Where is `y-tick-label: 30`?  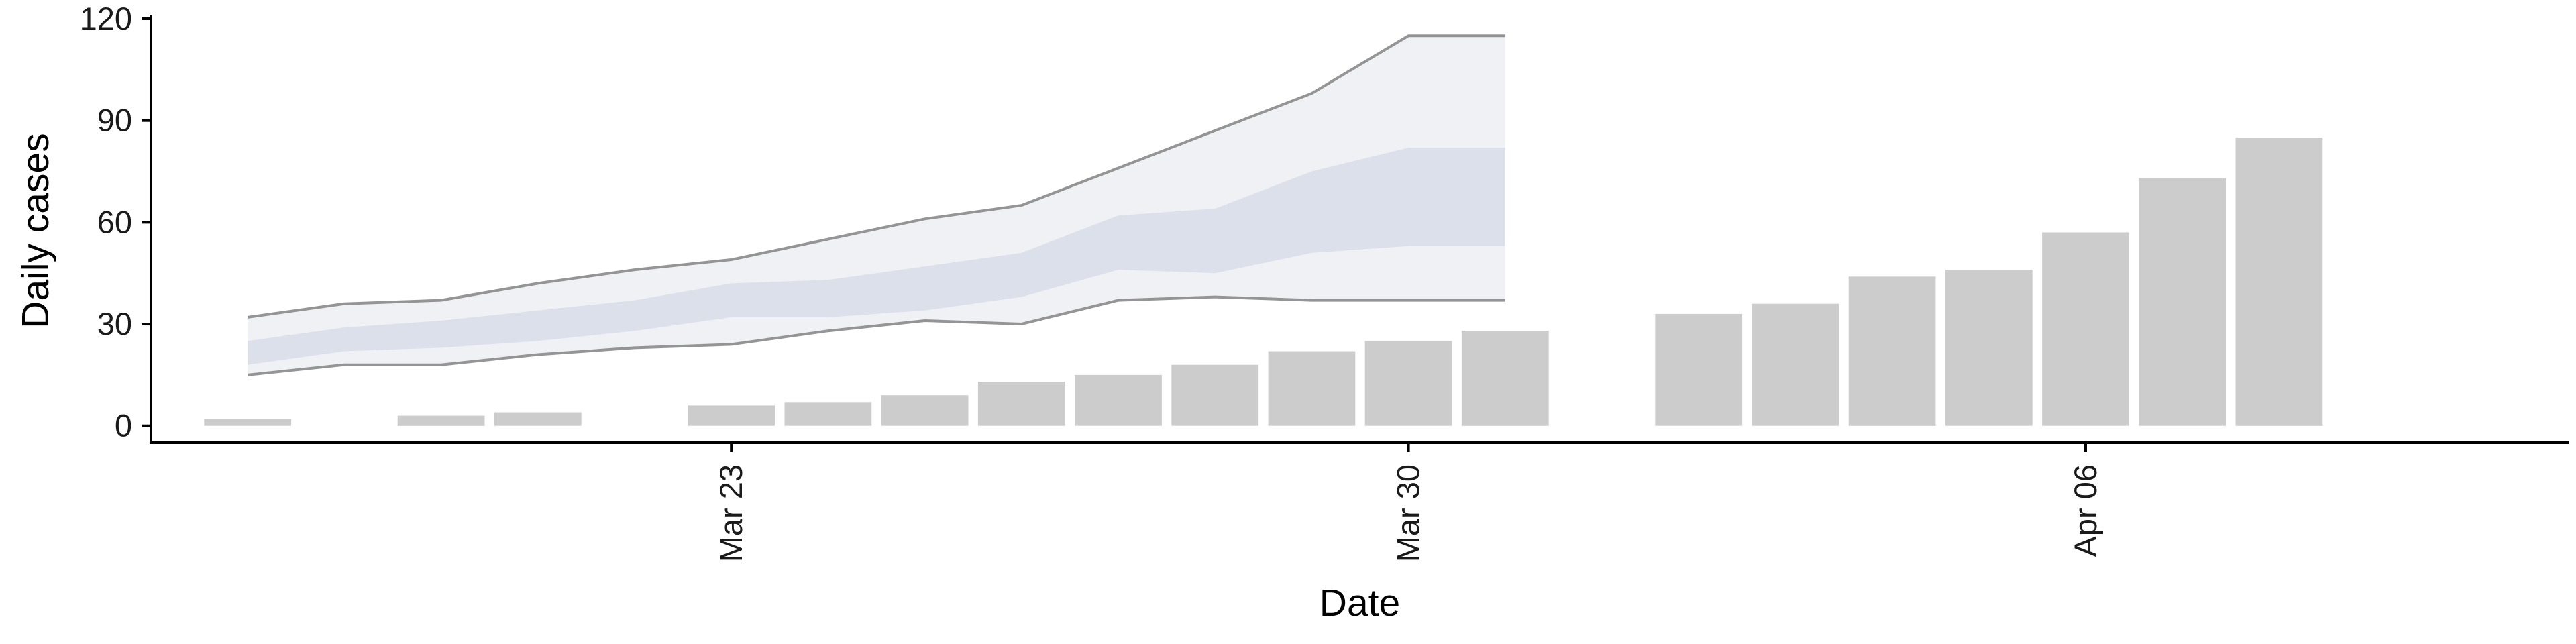 y-tick-label: 30 is located at coordinates (114, 323).